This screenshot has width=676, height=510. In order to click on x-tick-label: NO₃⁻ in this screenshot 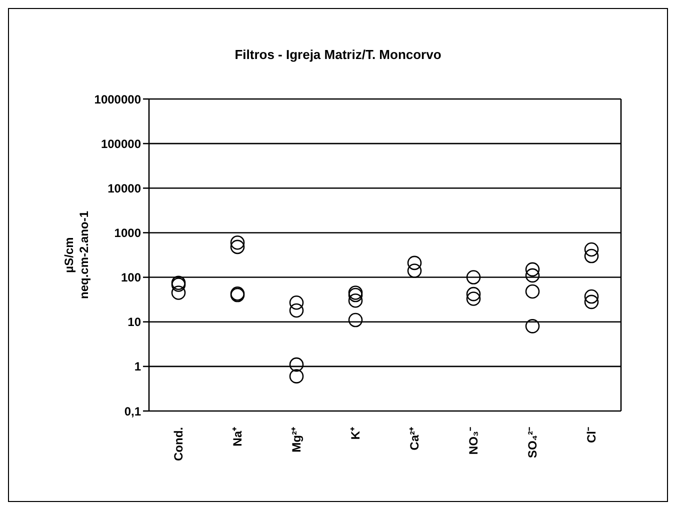, I will do `click(473, 441)`.